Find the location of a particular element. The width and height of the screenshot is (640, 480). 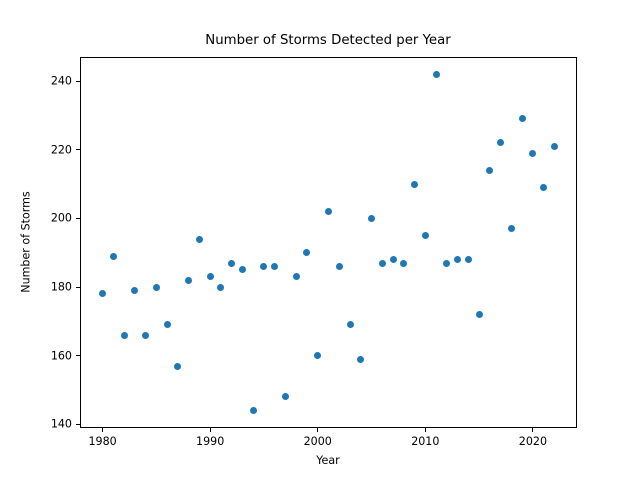

y-tick-label: 140 is located at coordinates (61, 424).